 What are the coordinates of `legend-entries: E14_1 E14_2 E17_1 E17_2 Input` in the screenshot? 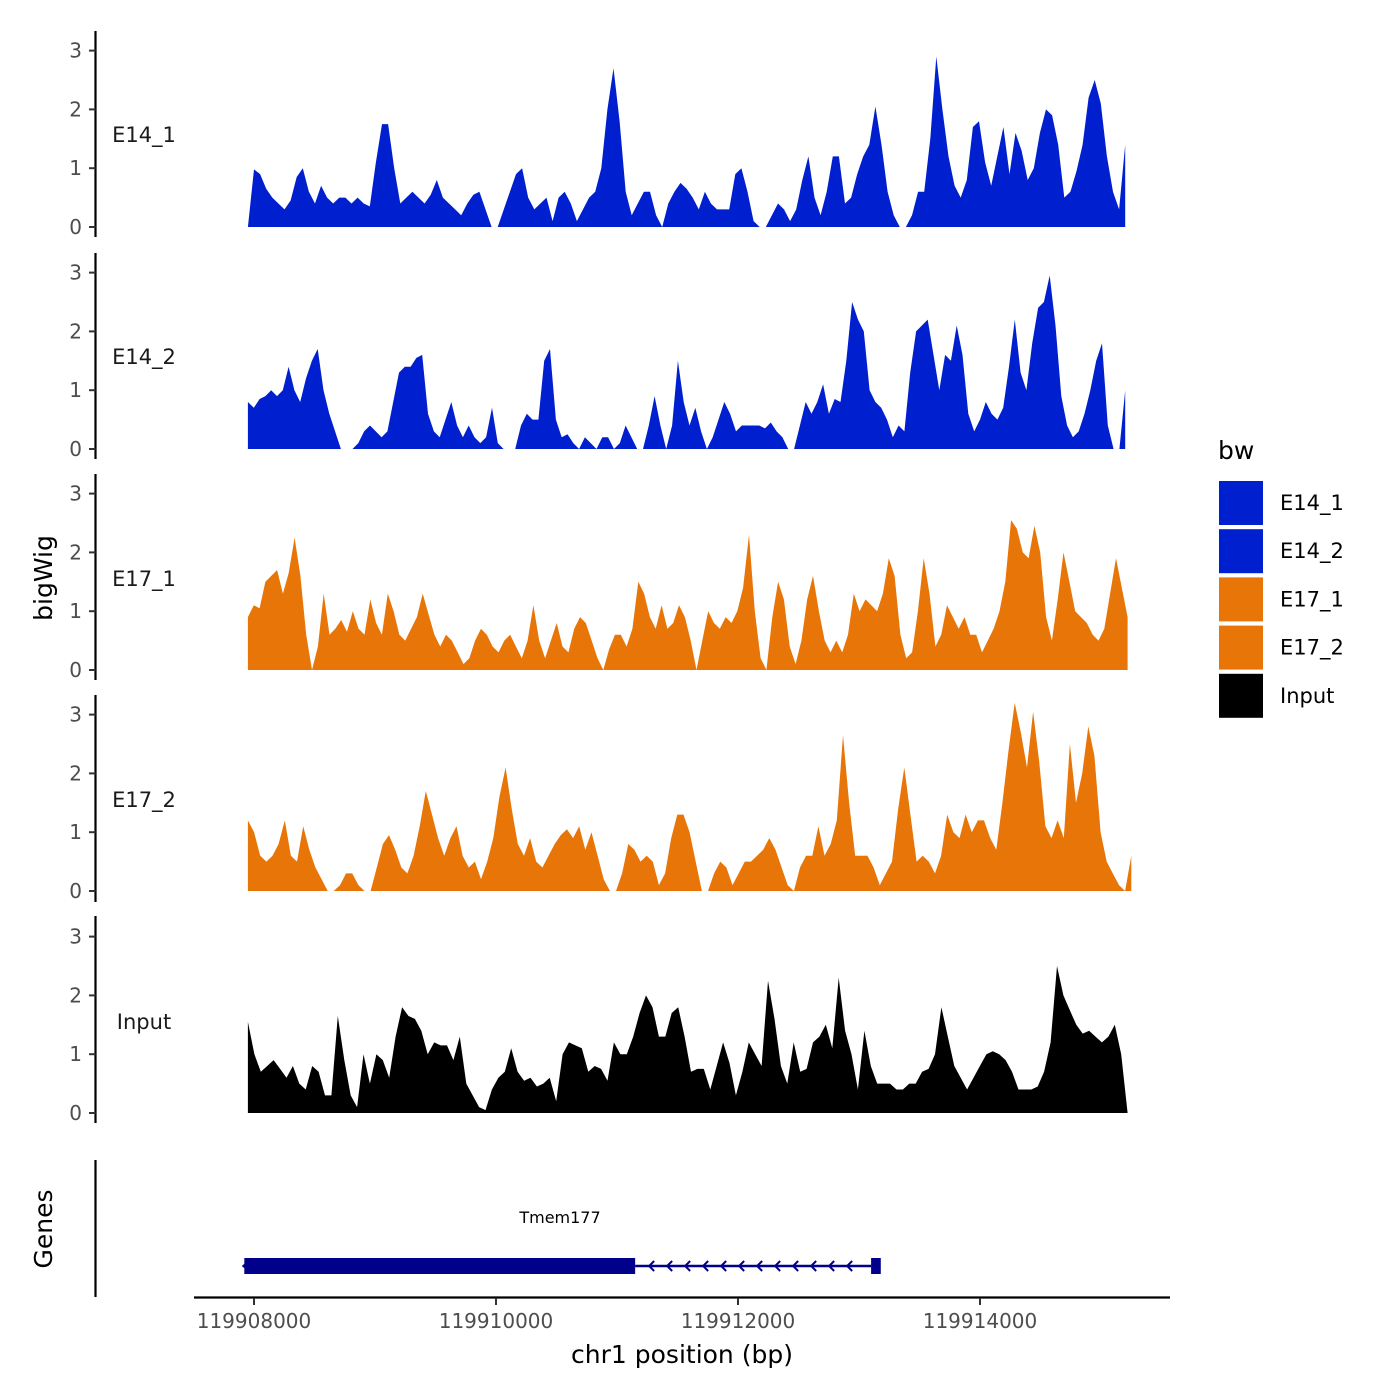 It's located at (1281, 599).